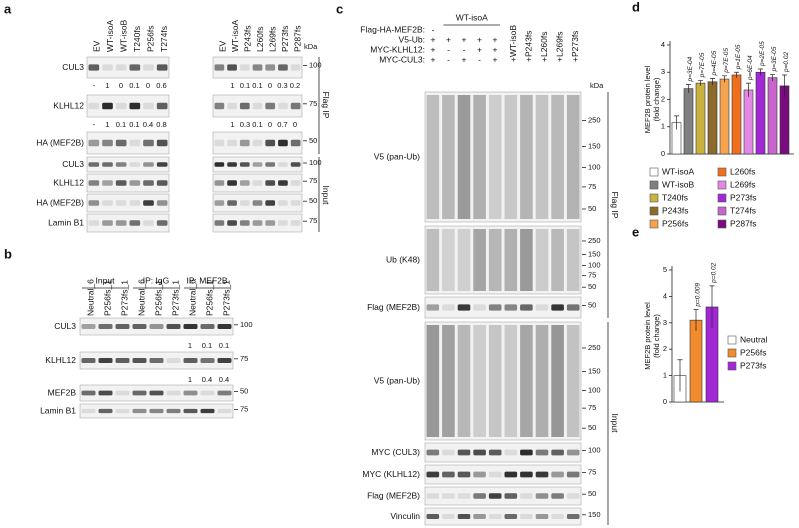 Image resolution: width=799 pixels, height=528 pixels. Describe the element at coordinates (397, 156) in the screenshot. I see `row-label: V5 (pan-Ub)` at that location.